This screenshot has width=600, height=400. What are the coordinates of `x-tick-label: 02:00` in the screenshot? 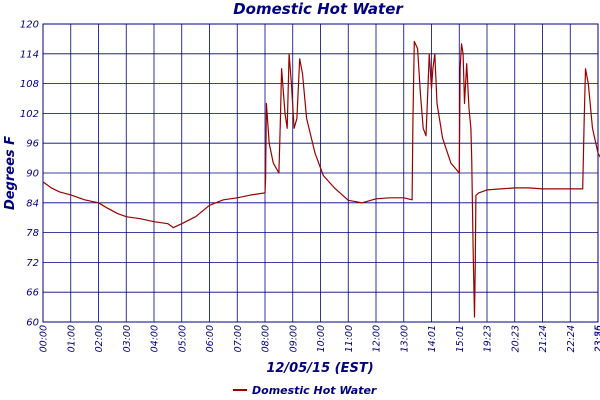 It's located at (99, 338).